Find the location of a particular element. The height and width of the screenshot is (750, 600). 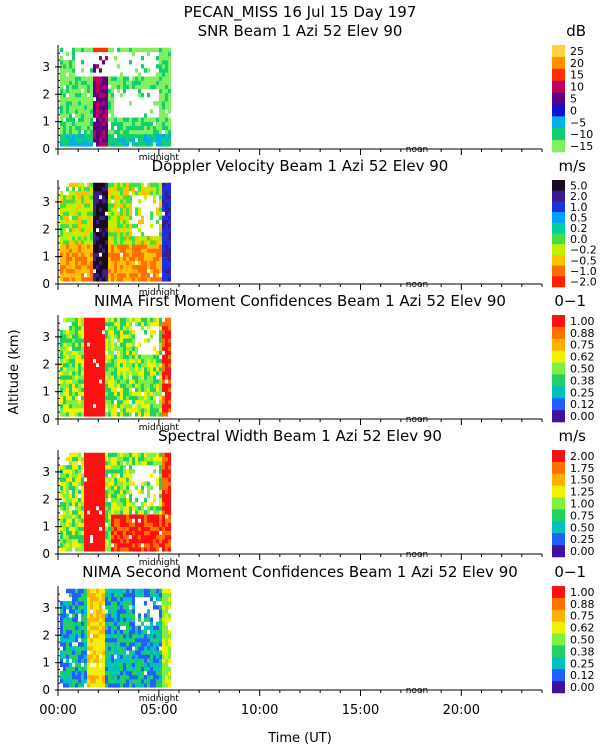

colorbar-swatch is located at coordinates (558, 146).